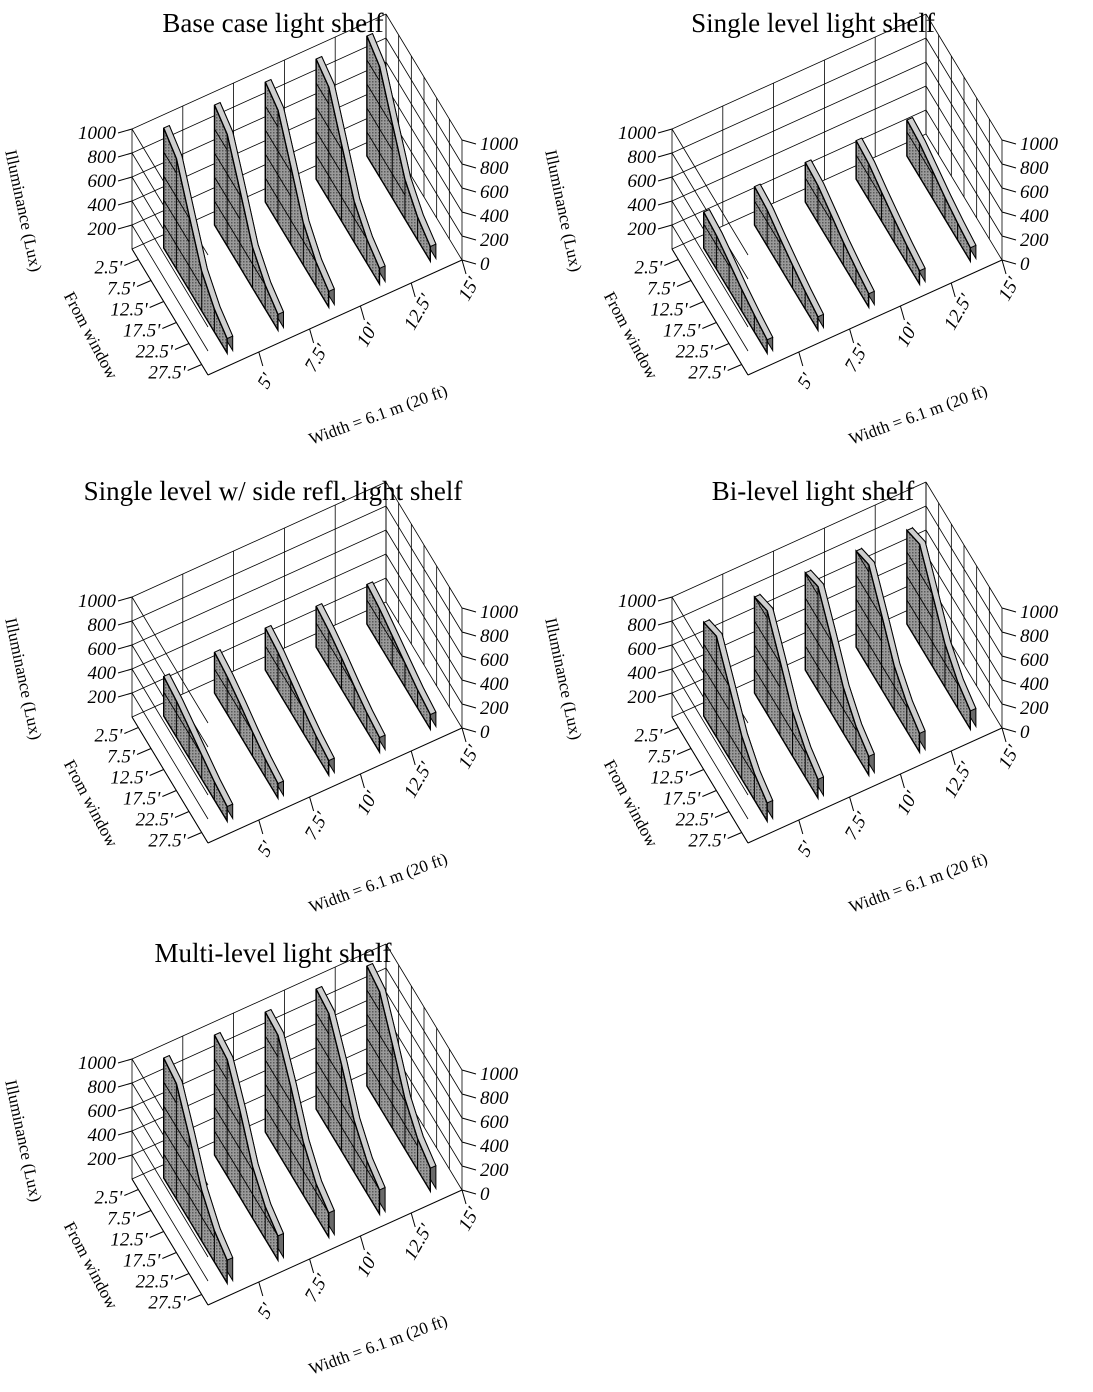  I want to click on width-axis: 5' 7.5' 10' 12.5' 15', so click(909, 793).